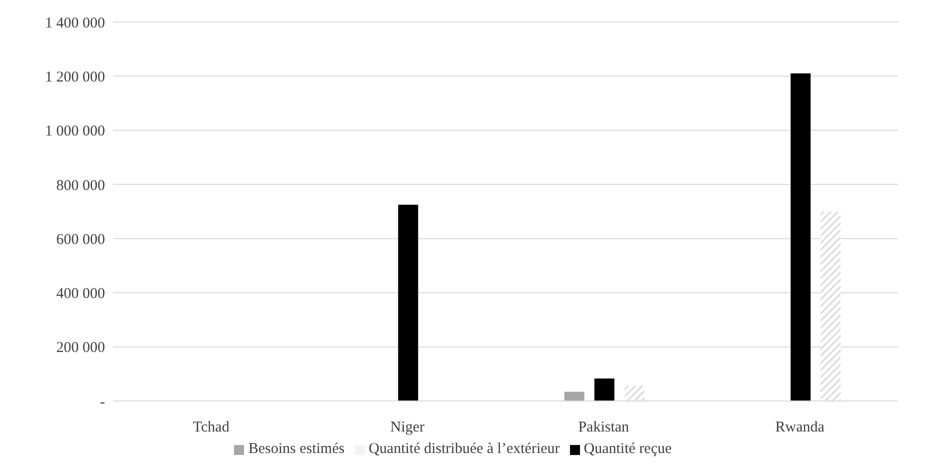 Image resolution: width=927 pixels, height=470 pixels. What do you see at coordinates (75, 77) in the screenshot?
I see `y-tick-label: 1 200 000` at bounding box center [75, 77].